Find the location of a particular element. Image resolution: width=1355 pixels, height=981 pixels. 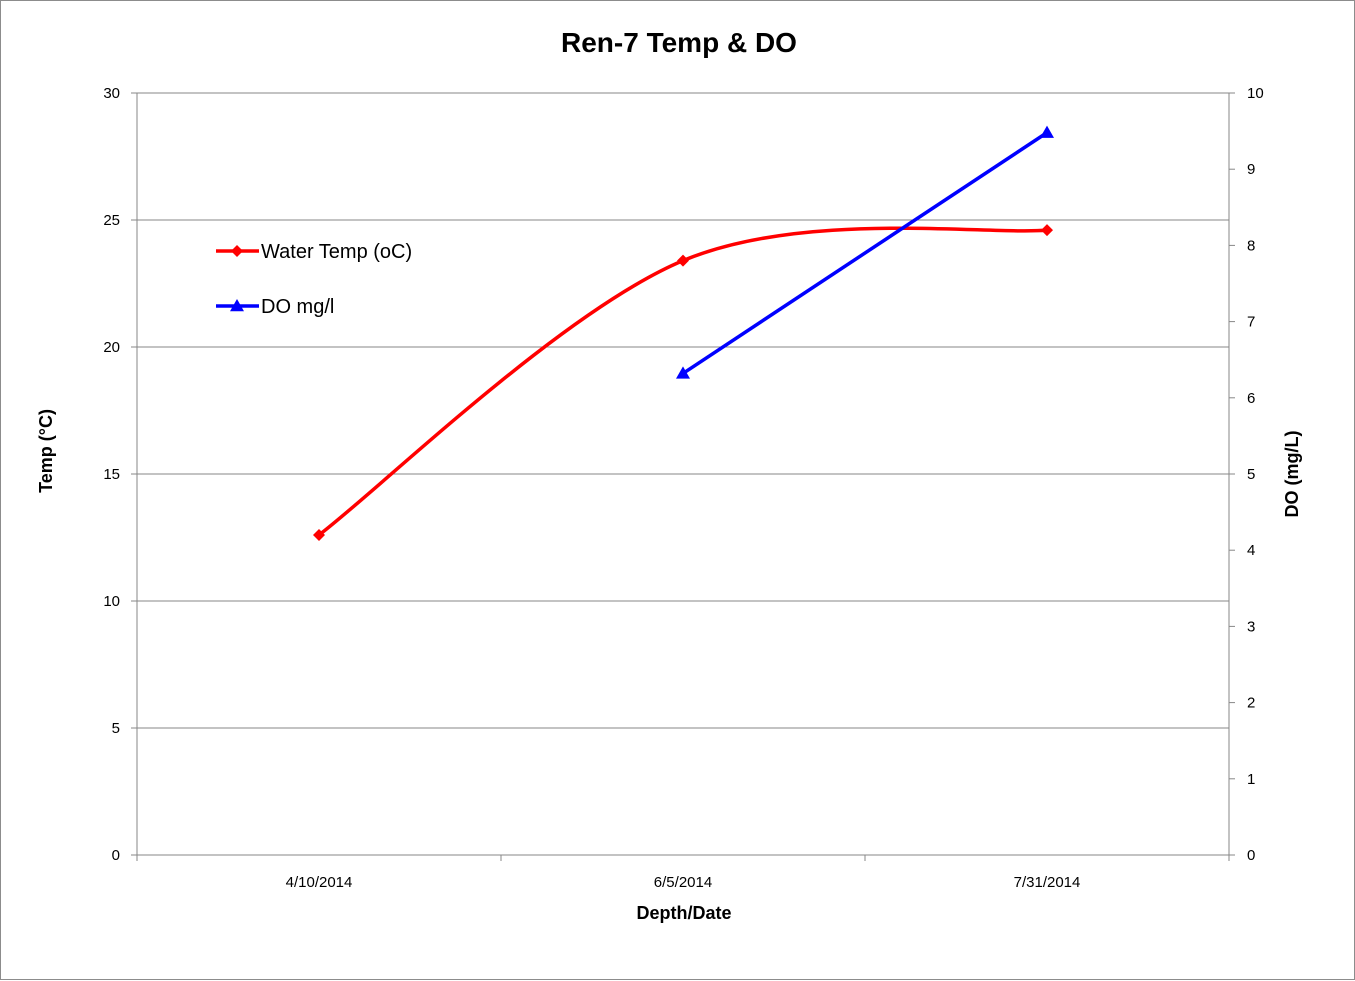

y-tick-label-right: 2 is located at coordinates (1251, 703).